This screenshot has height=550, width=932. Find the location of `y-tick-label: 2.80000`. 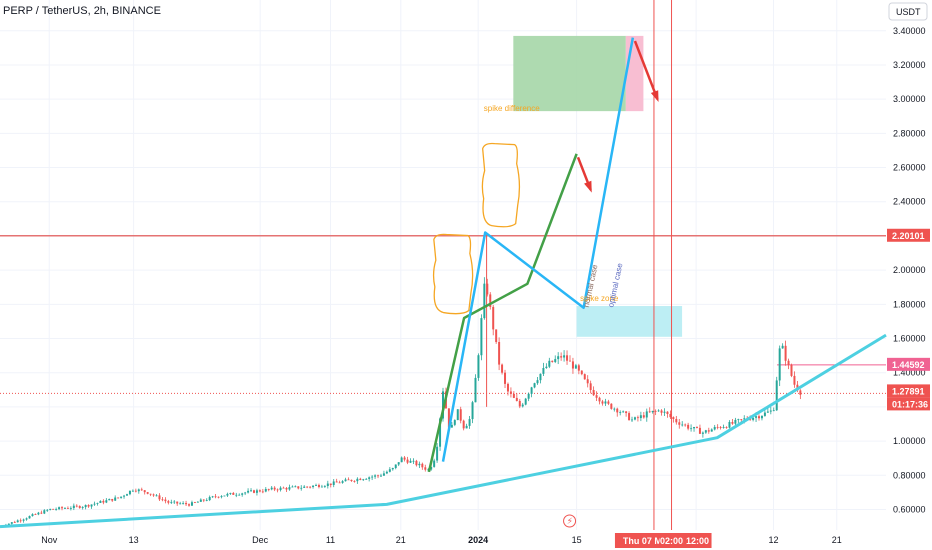

y-tick-label: 2.80000 is located at coordinates (909, 133).